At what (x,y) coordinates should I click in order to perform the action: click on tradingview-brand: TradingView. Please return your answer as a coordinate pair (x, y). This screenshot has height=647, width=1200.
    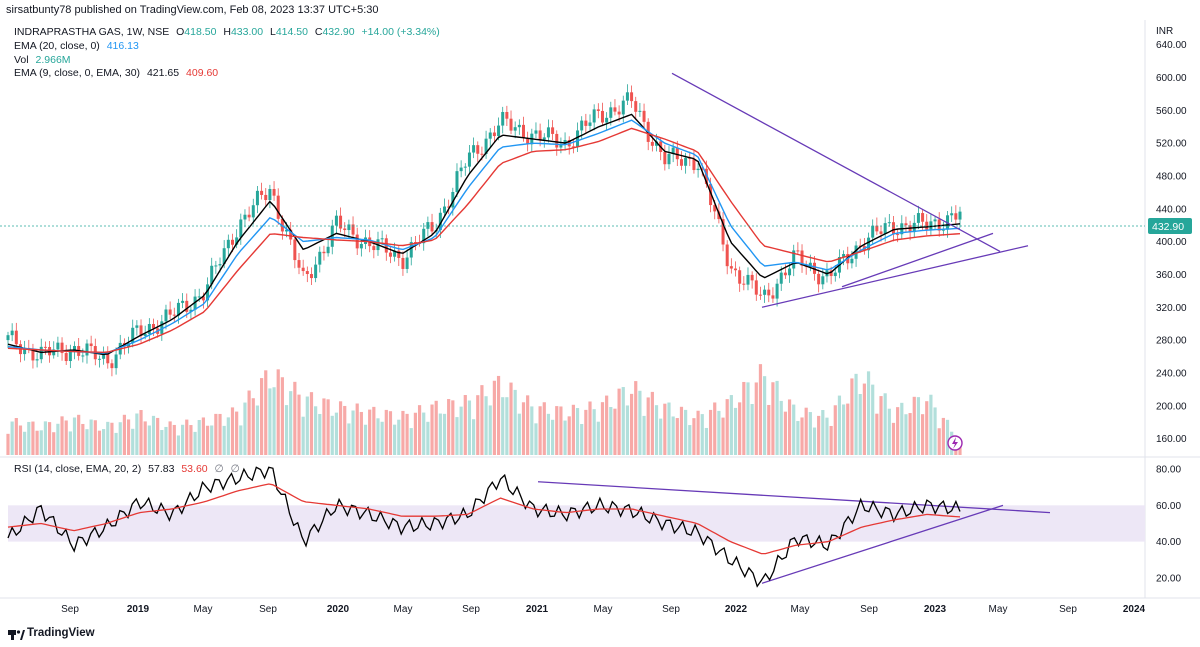
    Looking at the image, I should click on (61, 633).